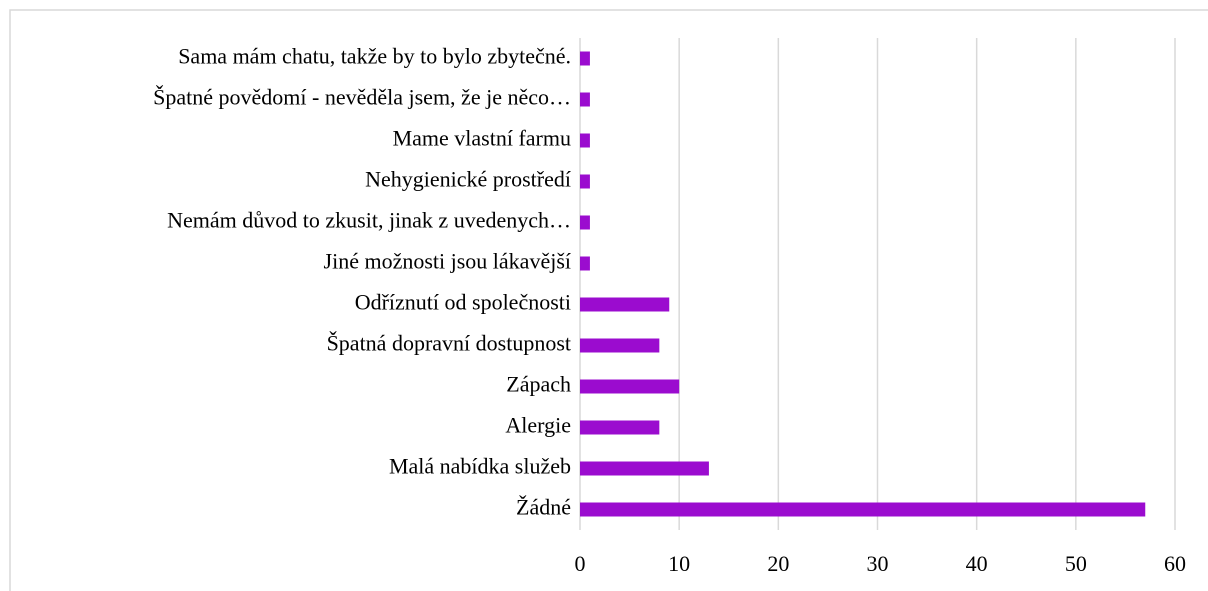 Image resolution: width=1208 pixels, height=591 pixels. What do you see at coordinates (977, 563) in the screenshot?
I see `x-tick-label: 40` at bounding box center [977, 563].